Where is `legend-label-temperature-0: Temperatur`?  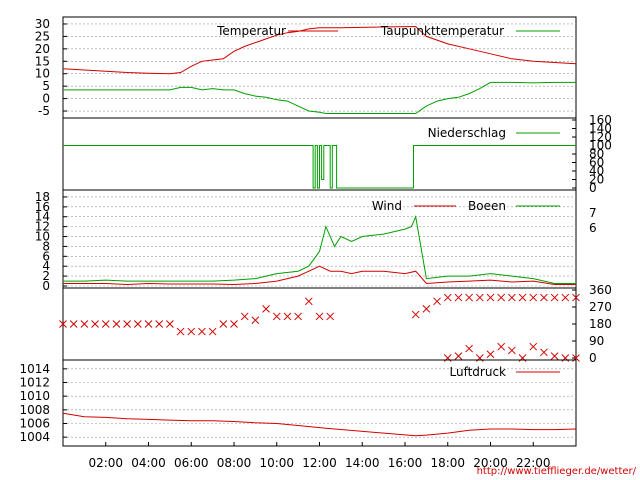 legend-label-temperature-0: Temperatur is located at coordinates (251, 31).